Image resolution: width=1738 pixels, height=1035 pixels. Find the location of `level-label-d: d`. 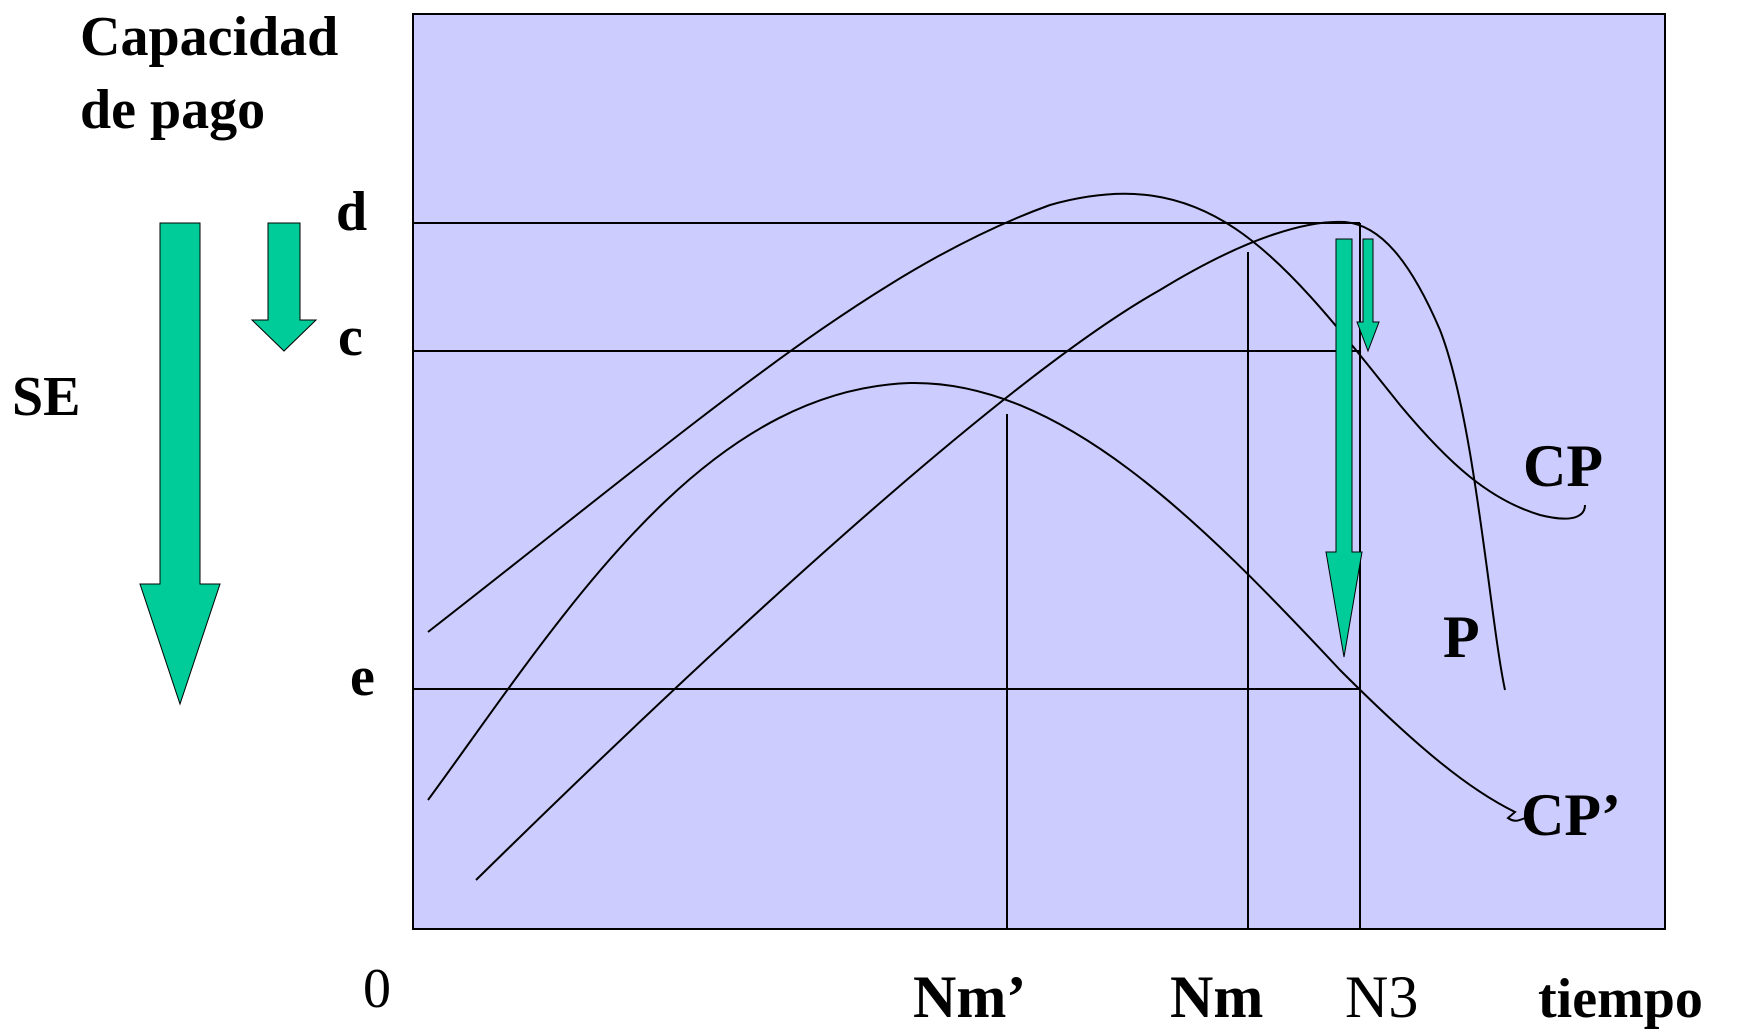

level-label-d: d is located at coordinates (351, 212).